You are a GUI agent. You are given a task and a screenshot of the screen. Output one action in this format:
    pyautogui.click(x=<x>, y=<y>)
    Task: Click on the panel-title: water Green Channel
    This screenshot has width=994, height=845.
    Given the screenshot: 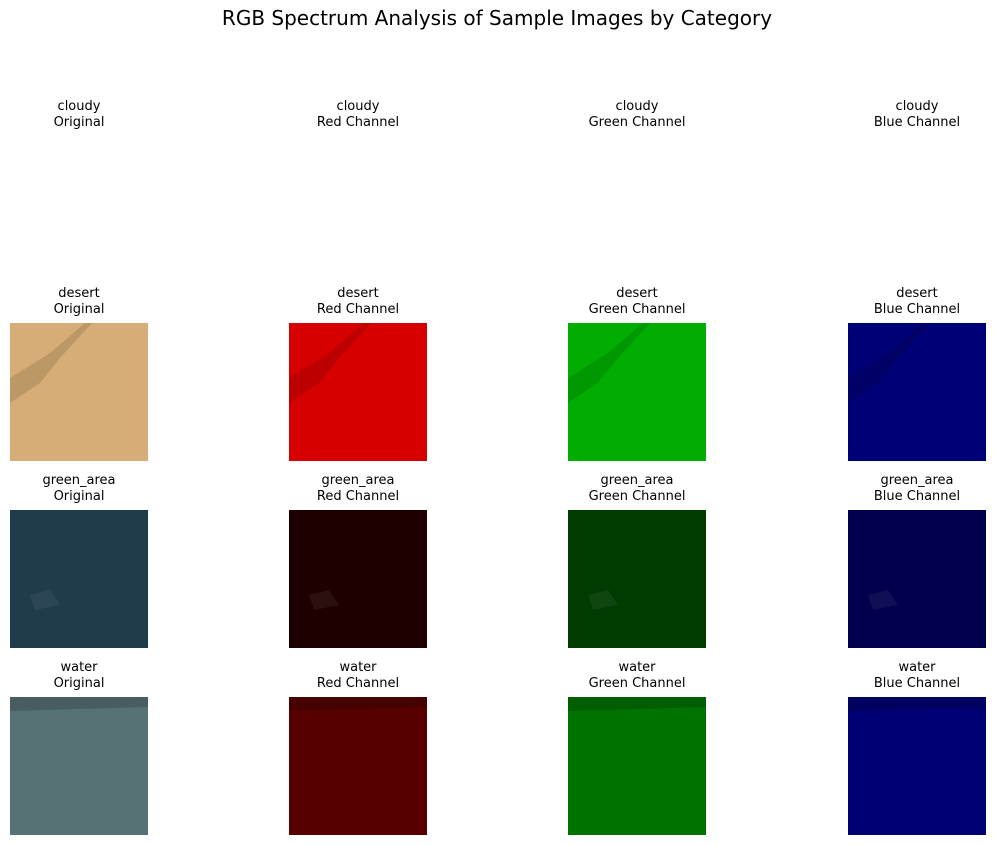 What is the action you would take?
    pyautogui.click(x=637, y=676)
    